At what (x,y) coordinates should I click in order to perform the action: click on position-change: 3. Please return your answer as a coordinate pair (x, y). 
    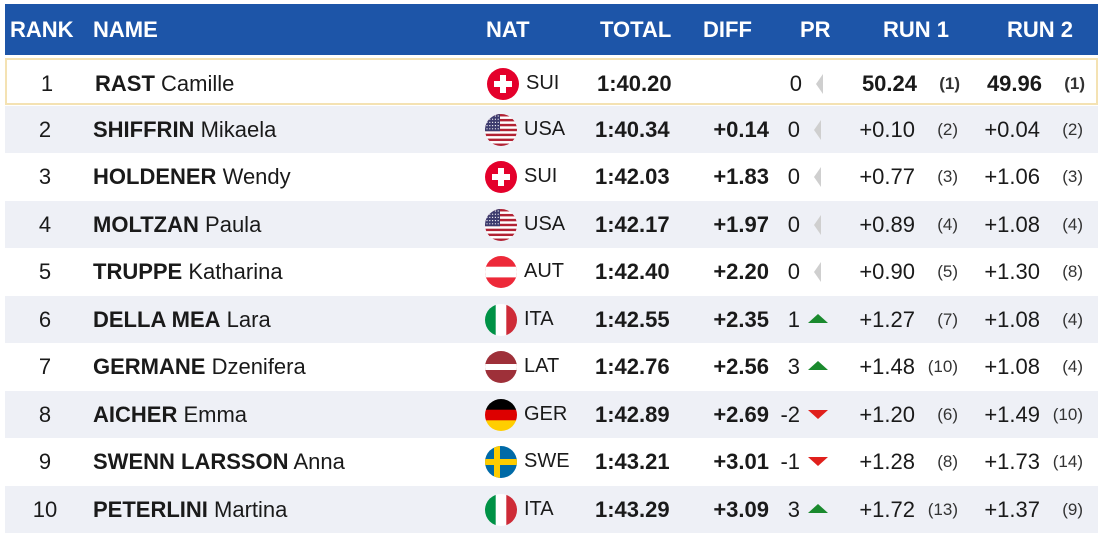
    Looking at the image, I should click on (793, 366).